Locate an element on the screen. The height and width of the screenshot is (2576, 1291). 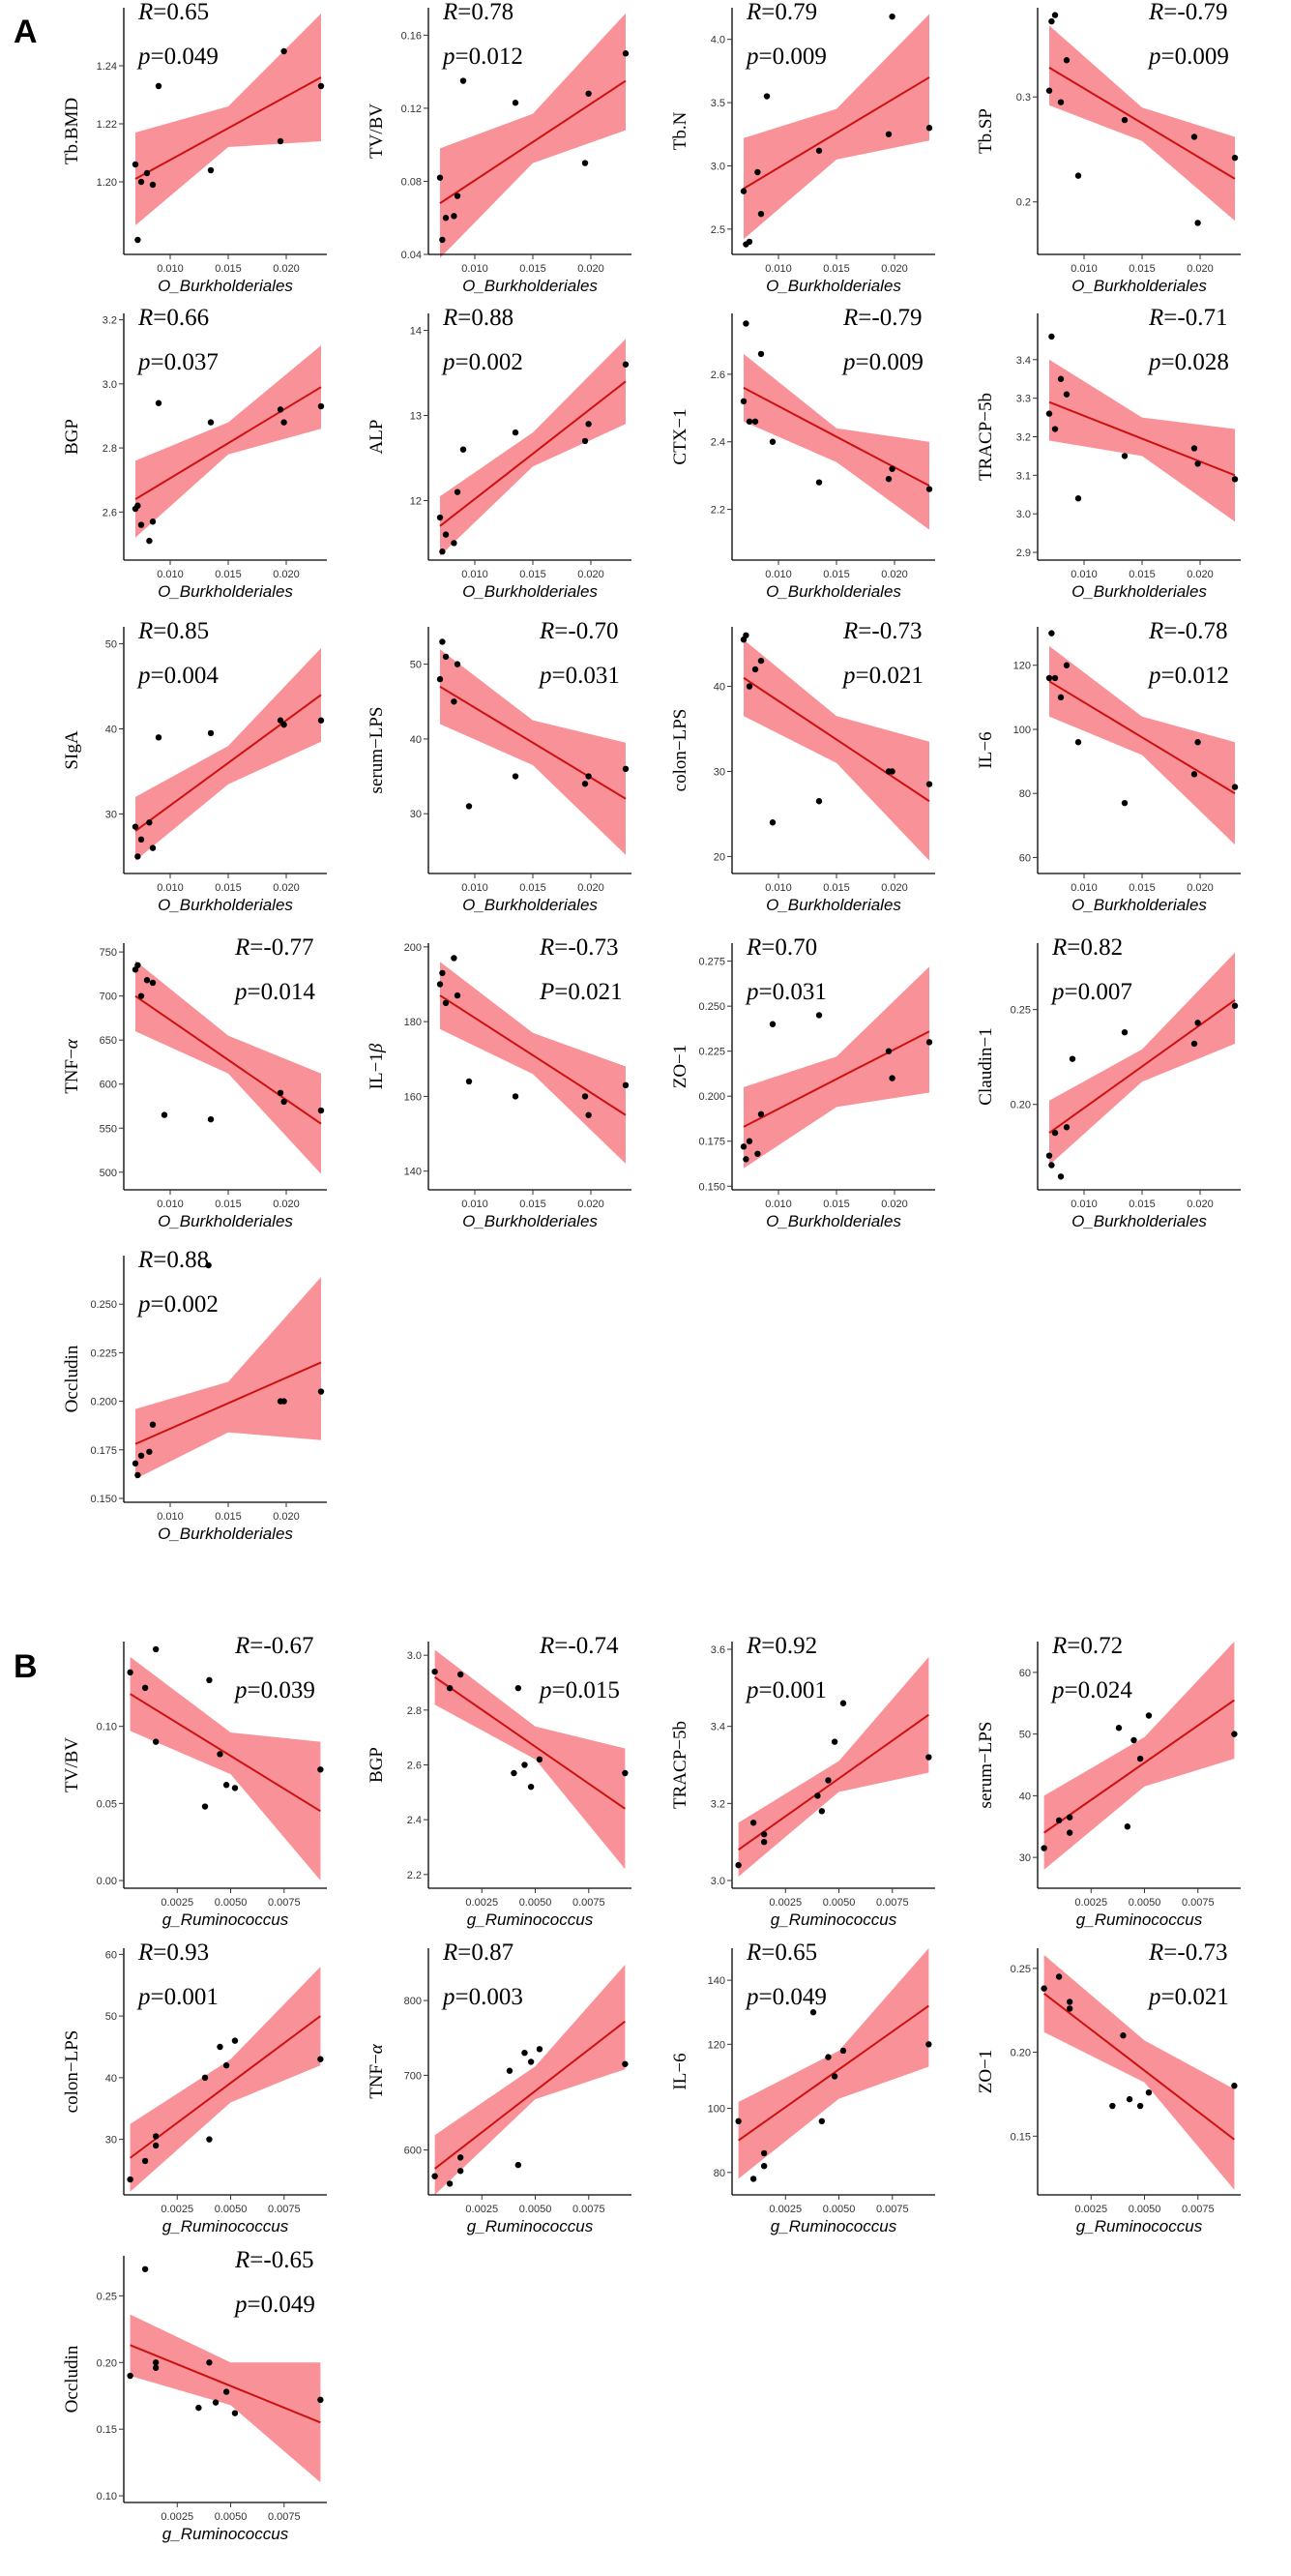
y-tick-label: 0.2 is located at coordinates (1023, 203).